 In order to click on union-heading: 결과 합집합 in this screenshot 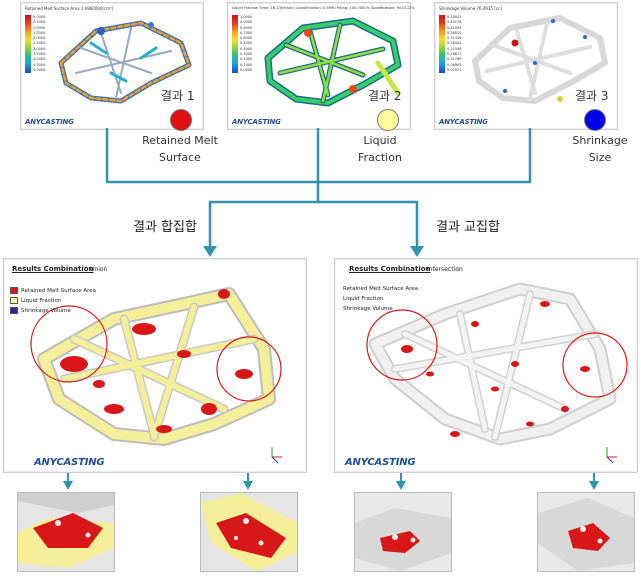, I will do `click(165, 227)`.